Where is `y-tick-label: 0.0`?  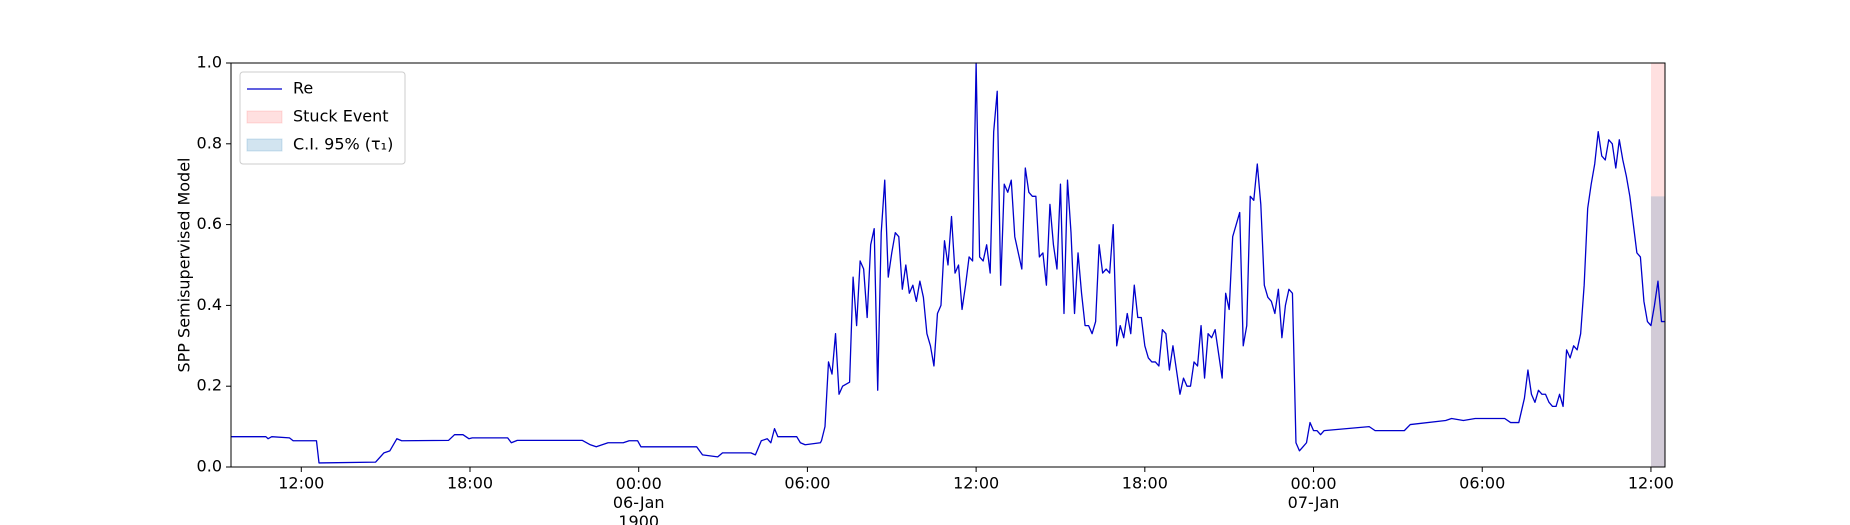 y-tick-label: 0.0 is located at coordinates (209, 466).